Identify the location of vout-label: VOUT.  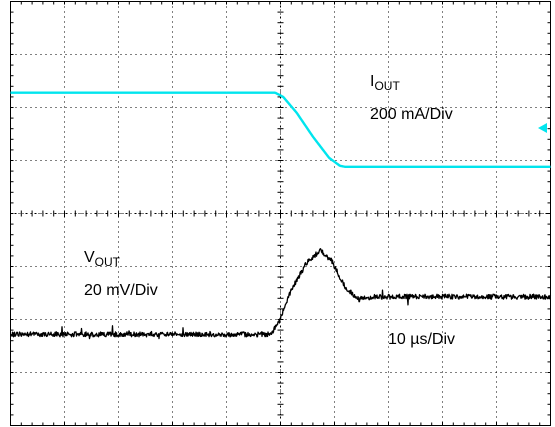
(102, 259).